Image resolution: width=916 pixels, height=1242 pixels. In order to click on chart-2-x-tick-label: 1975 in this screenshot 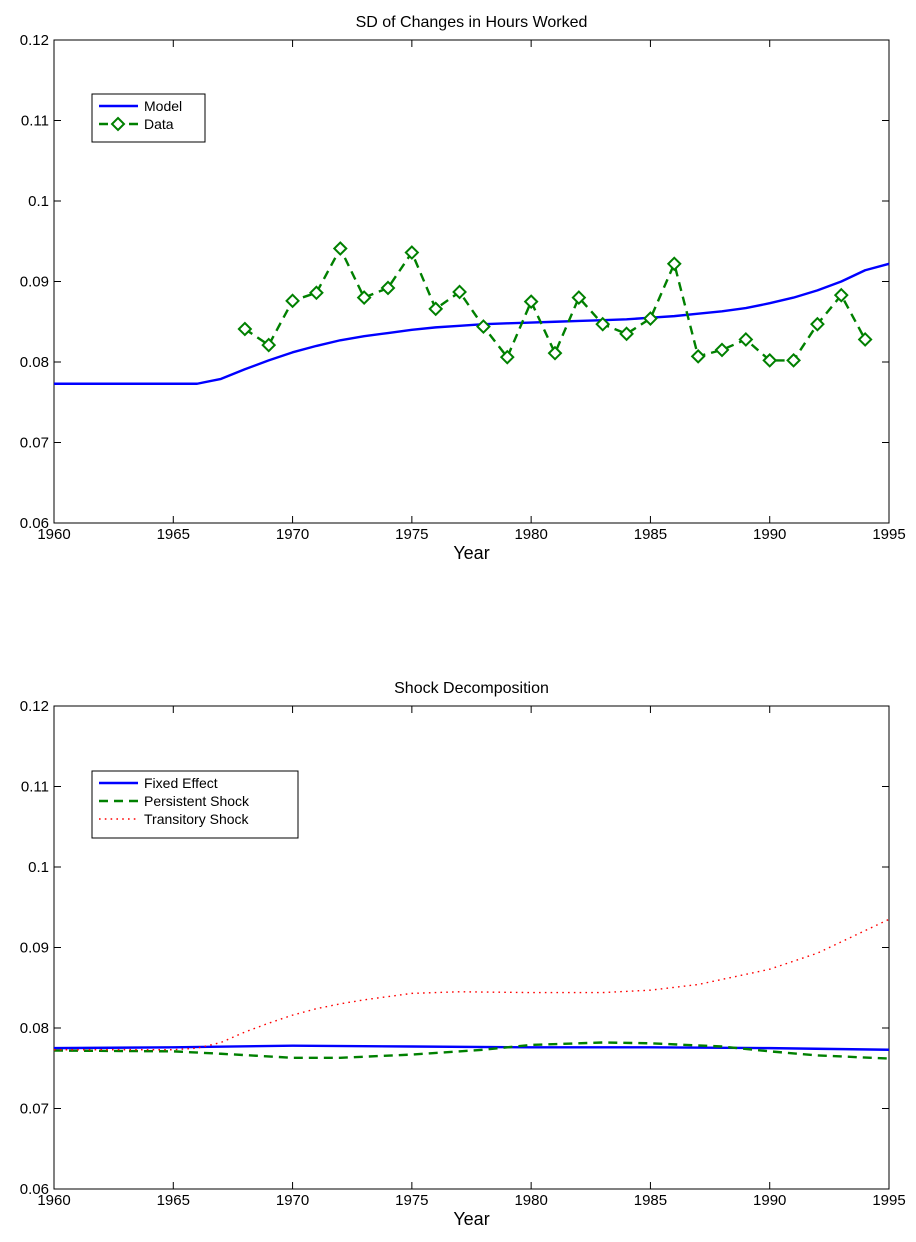, I will do `click(411, 1200)`.